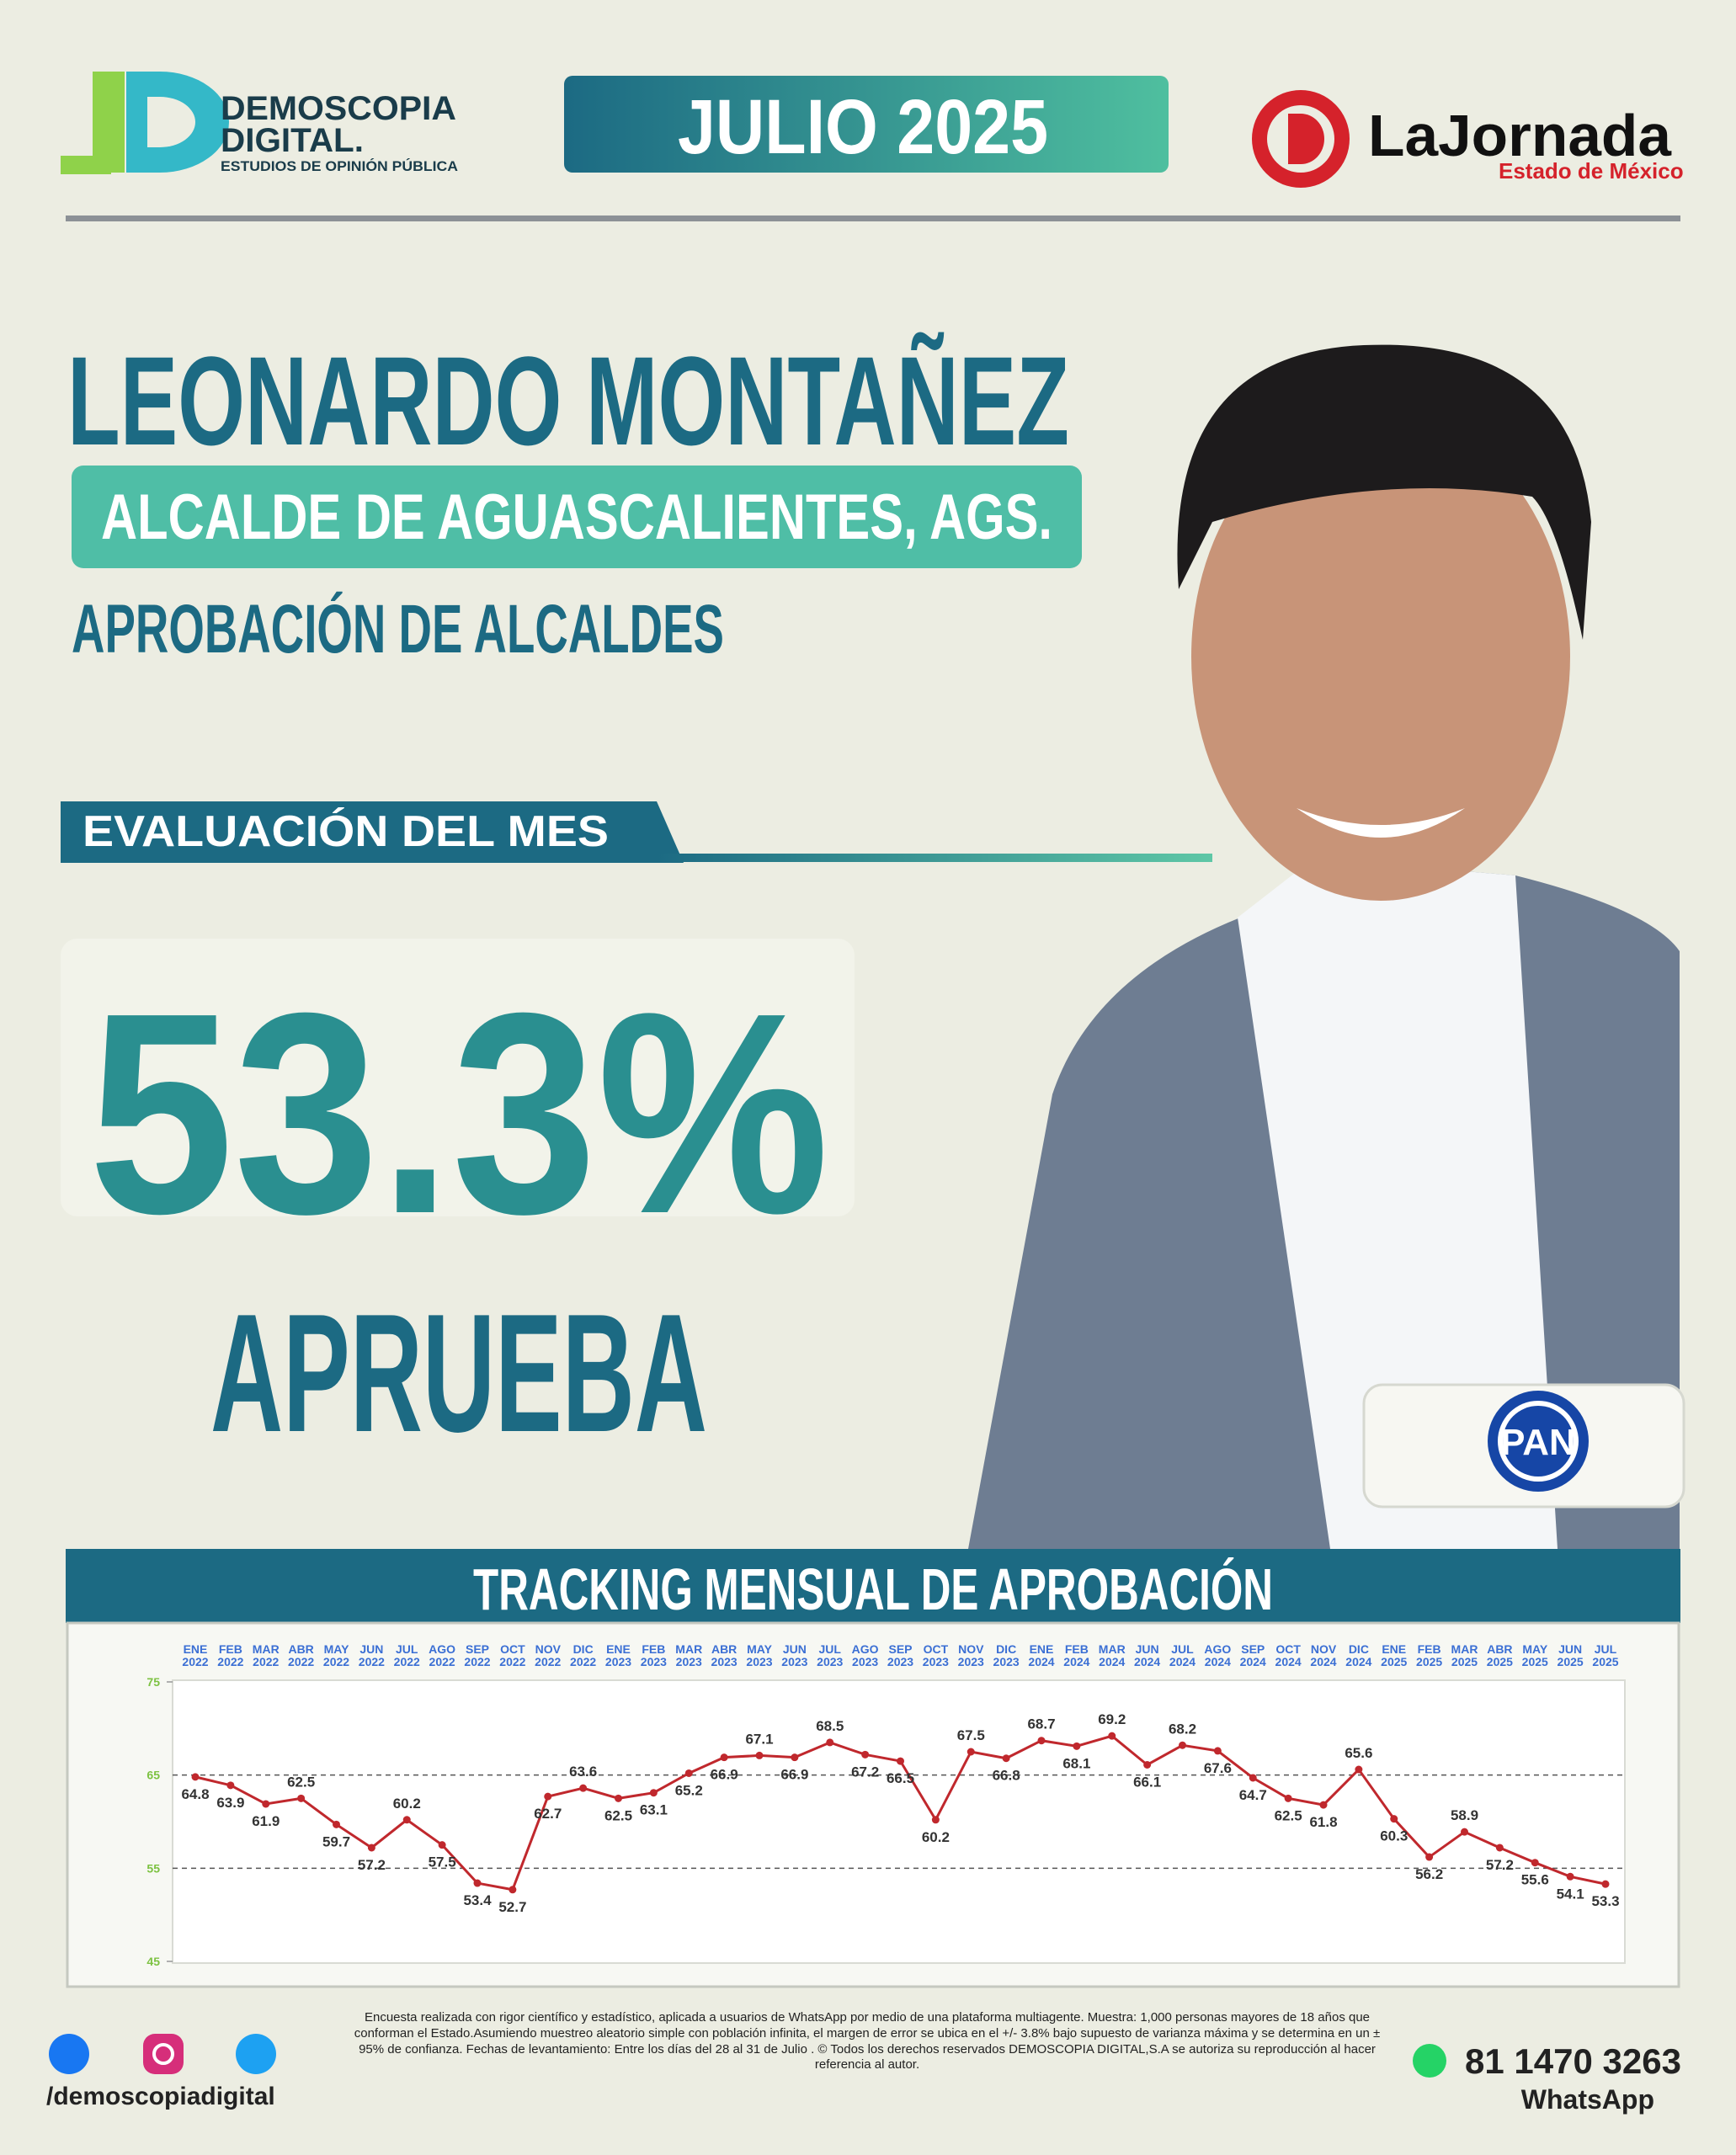 The height and width of the screenshot is (2155, 1736). What do you see at coordinates (1358, 1655) in the screenshot?
I see `x-tick-label: DIC 2024` at bounding box center [1358, 1655].